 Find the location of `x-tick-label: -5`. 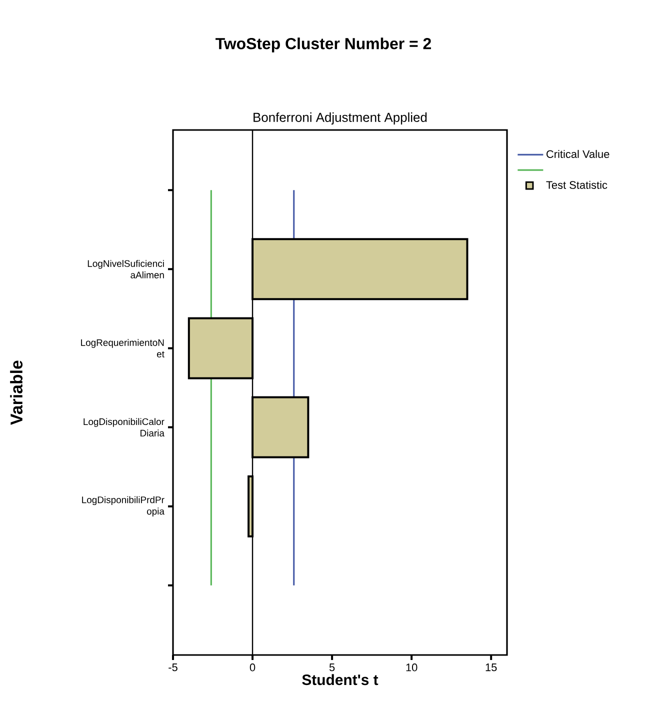

x-tick-label: -5 is located at coordinates (173, 668).